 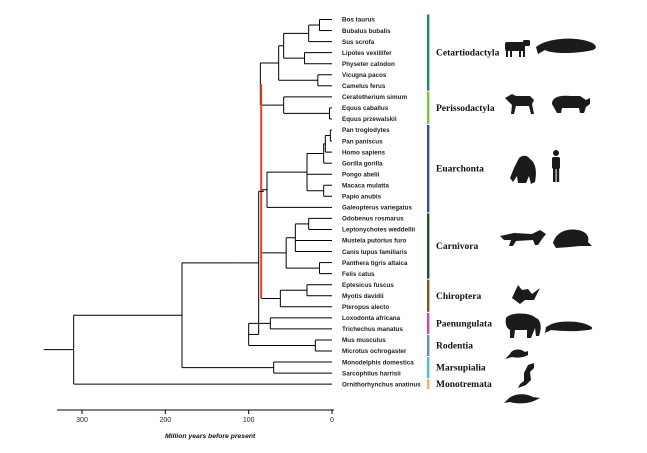 What do you see at coordinates (364, 75) in the screenshot?
I see `taxon-label: Vicugna pacos` at bounding box center [364, 75].